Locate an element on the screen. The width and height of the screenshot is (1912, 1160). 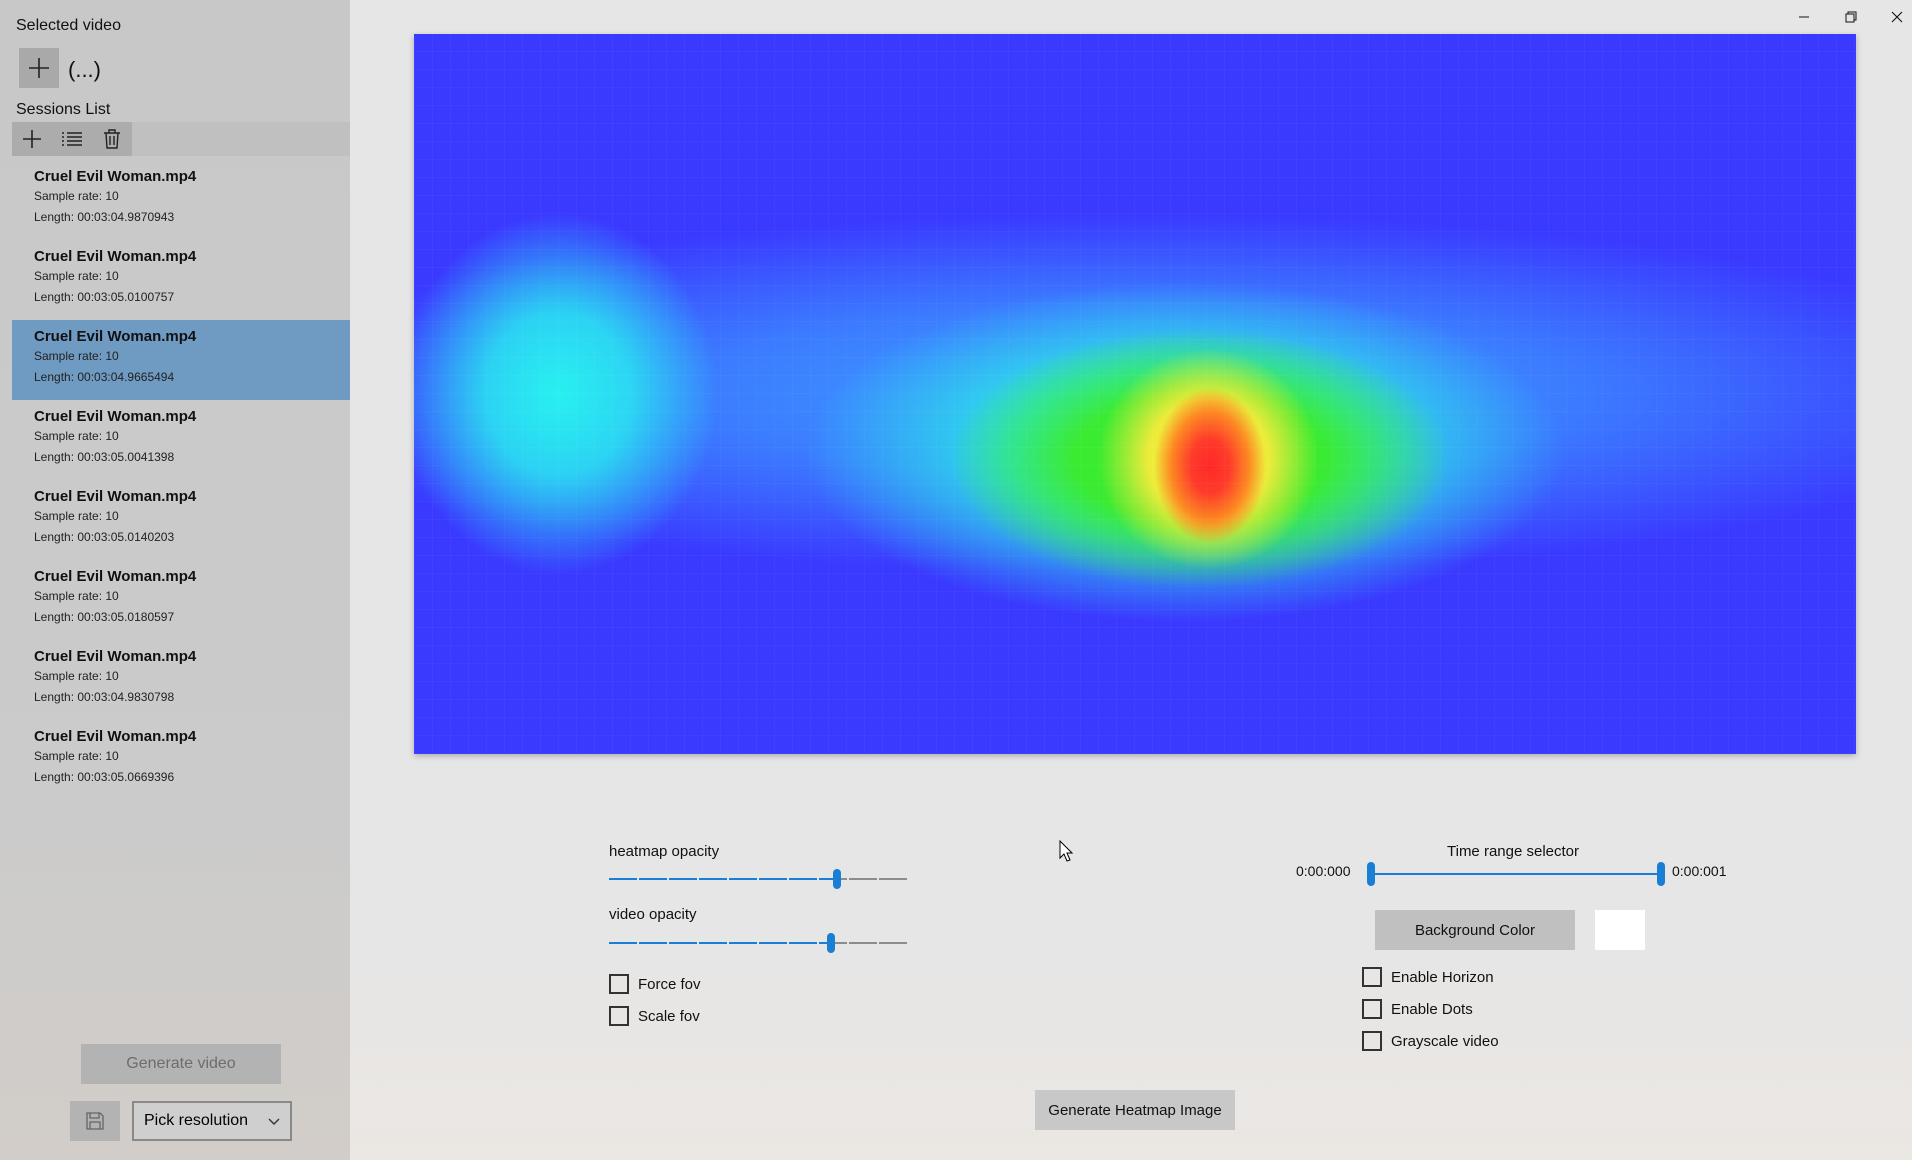
grayscale-video-label: Grayscale video is located at coordinates (1445, 1041).